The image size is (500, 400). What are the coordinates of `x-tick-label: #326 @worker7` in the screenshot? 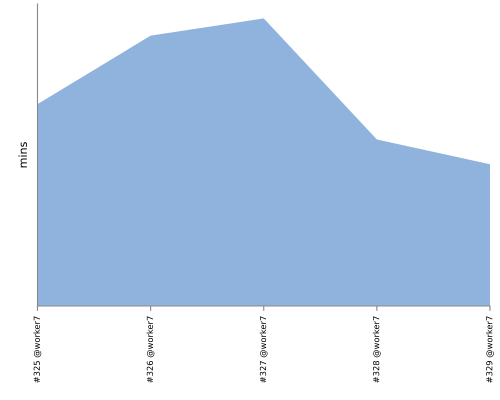 It's located at (150, 349).